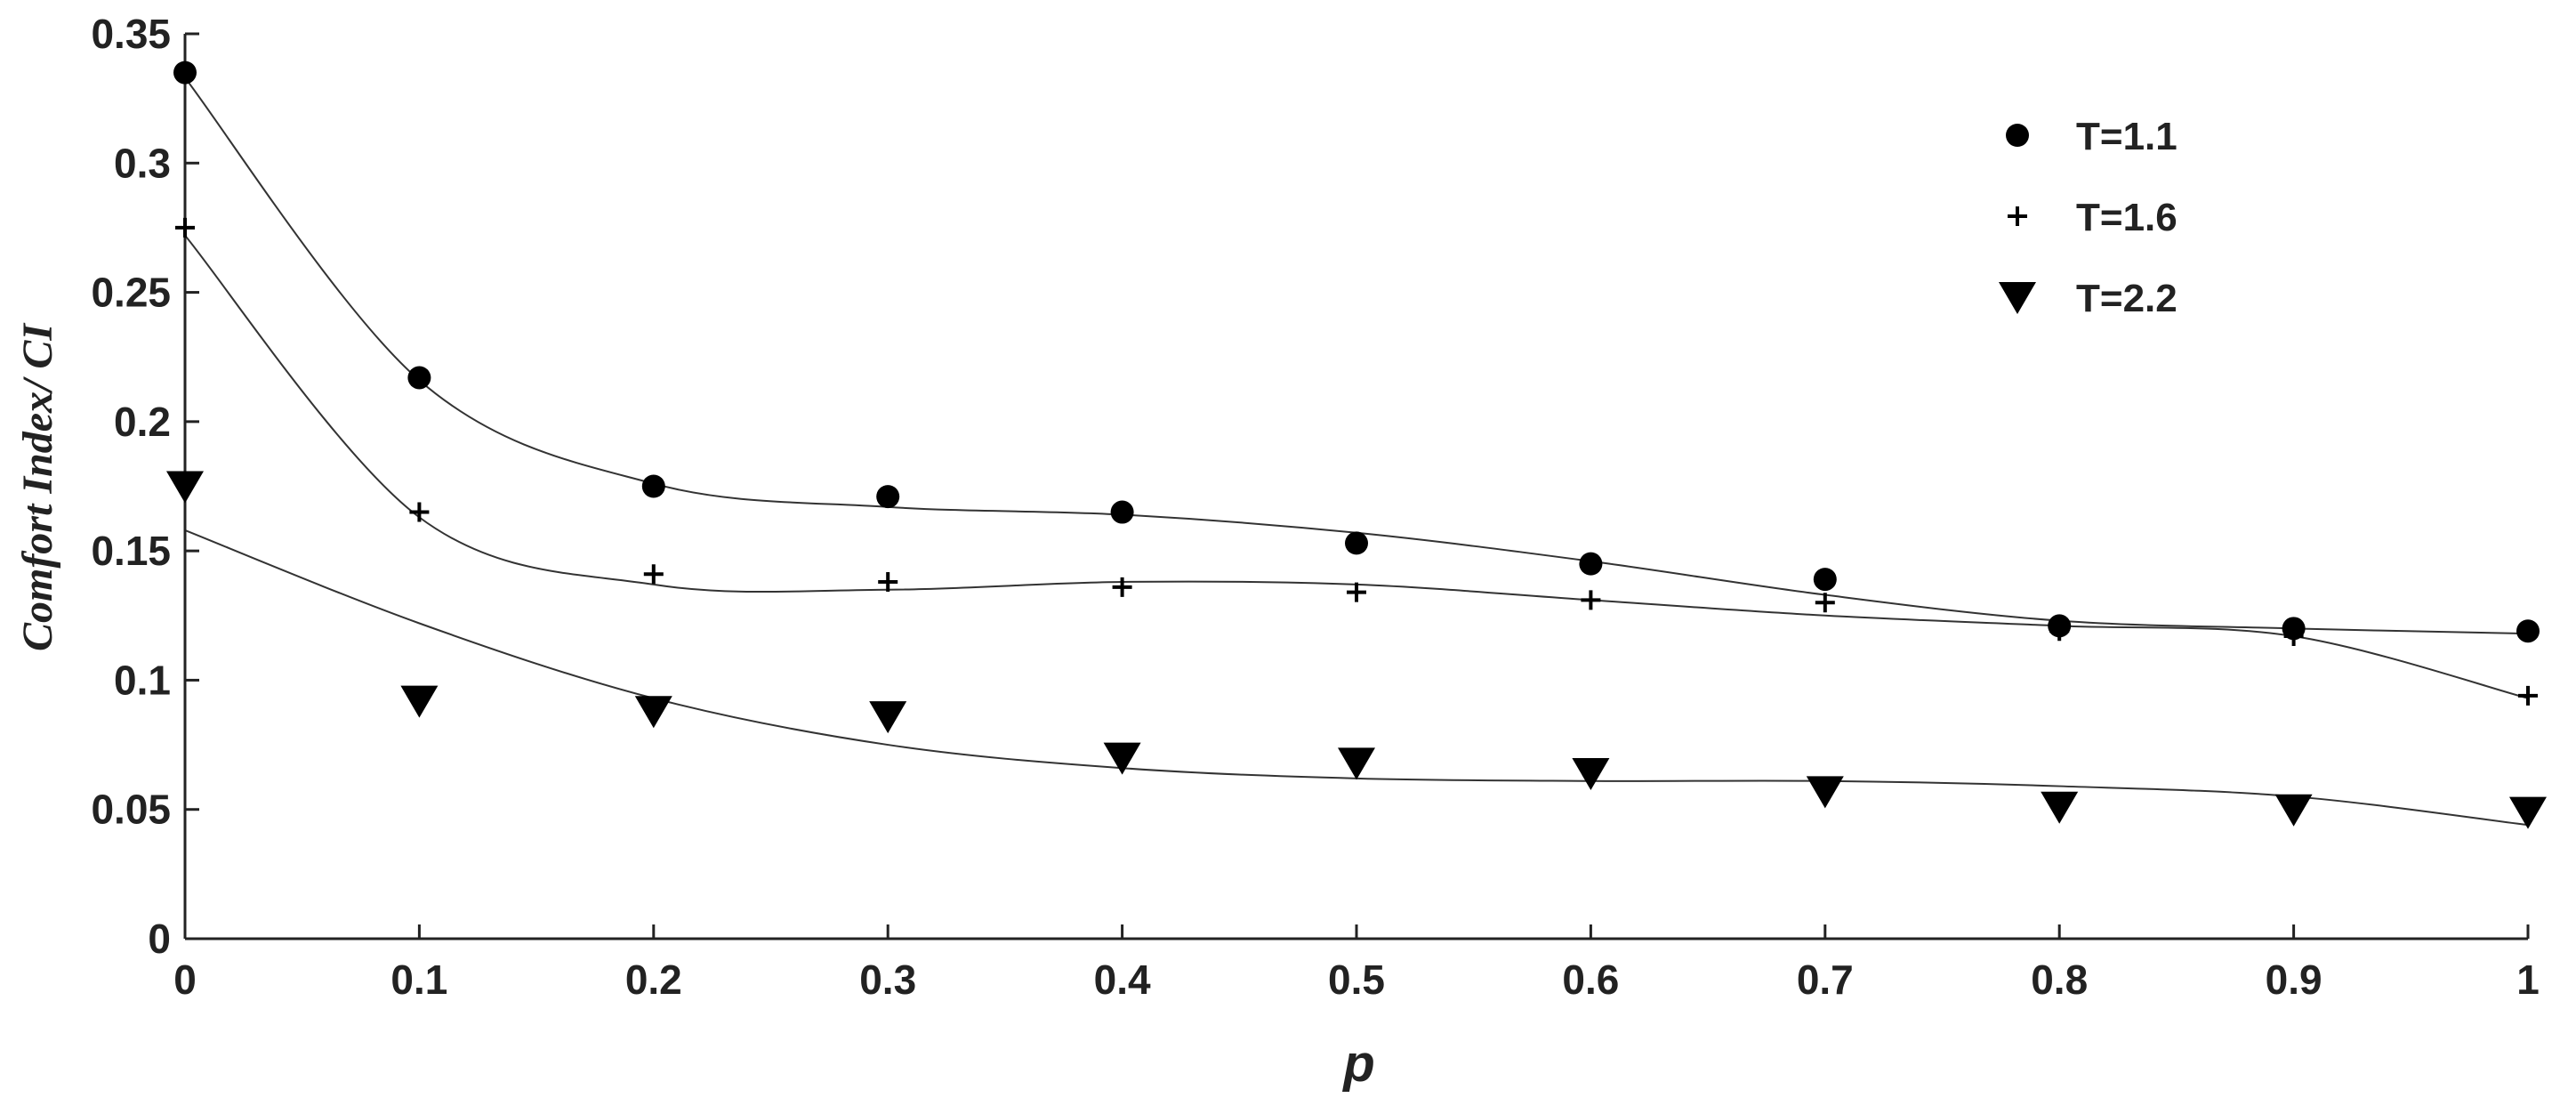 The height and width of the screenshot is (1114, 2576). Describe the element at coordinates (2127, 298) in the screenshot. I see `legend-label: T=2.2` at that location.